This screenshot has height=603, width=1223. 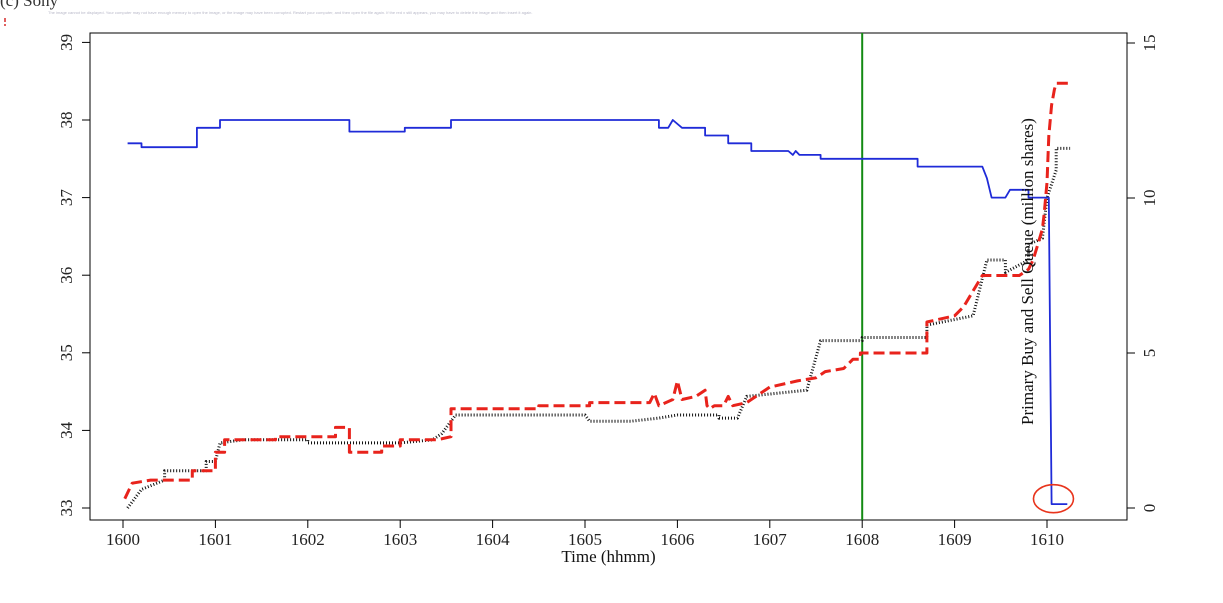 I want to click on x-tick-label: 1607, so click(x=770, y=539).